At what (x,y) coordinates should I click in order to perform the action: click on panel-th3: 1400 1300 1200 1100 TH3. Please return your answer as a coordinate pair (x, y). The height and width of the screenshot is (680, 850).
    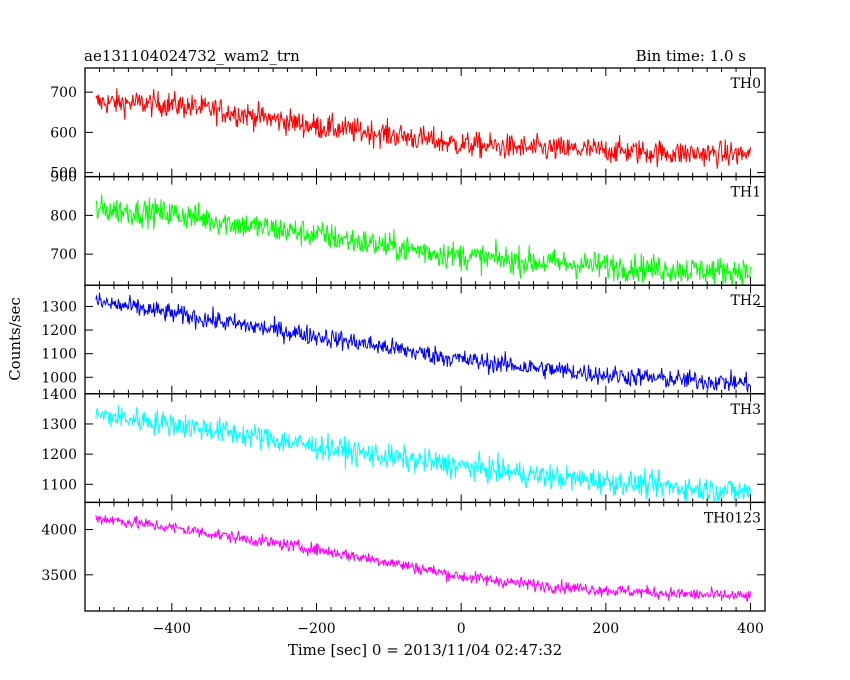
    Looking at the image, I should click on (403, 445).